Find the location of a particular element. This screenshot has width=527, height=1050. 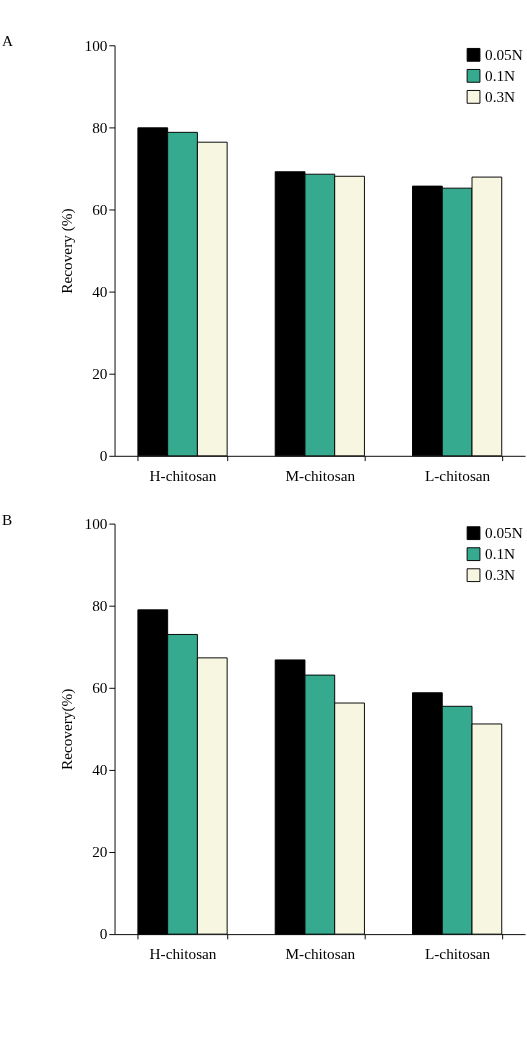

y-axis-title: Recovery (%) is located at coordinates (67, 251).